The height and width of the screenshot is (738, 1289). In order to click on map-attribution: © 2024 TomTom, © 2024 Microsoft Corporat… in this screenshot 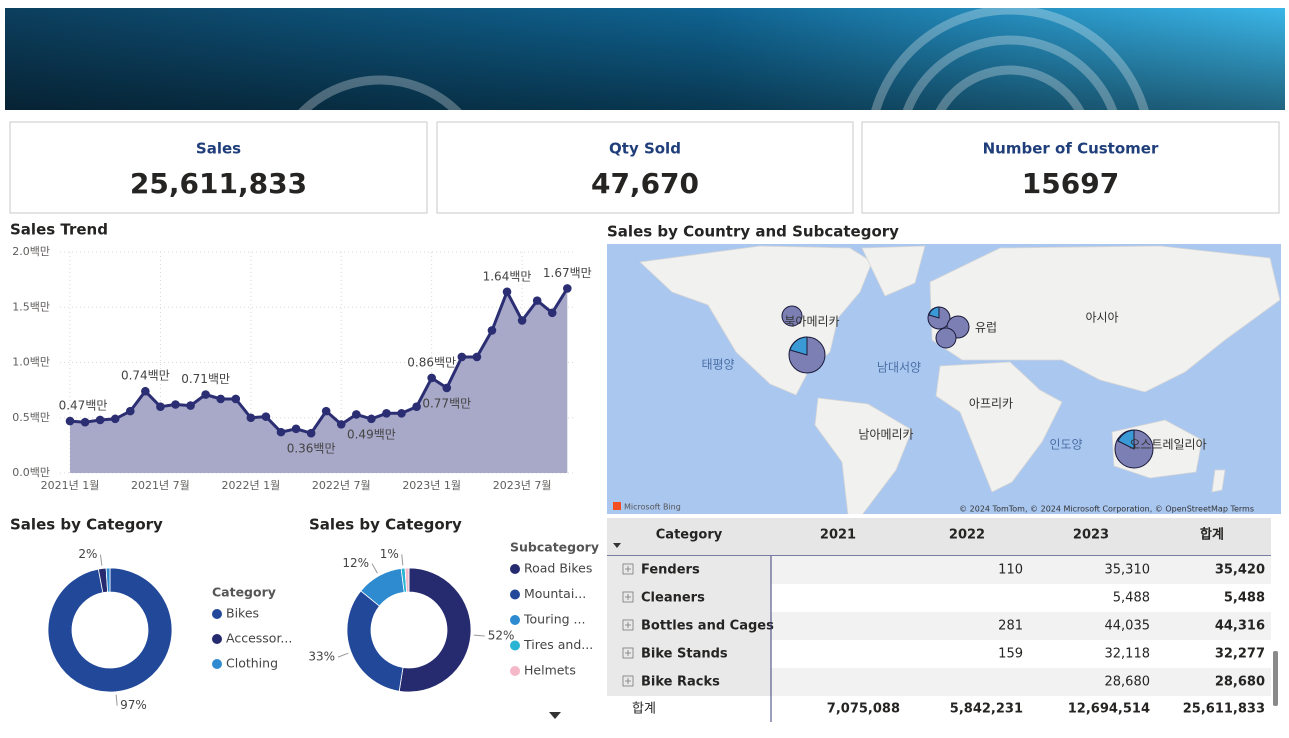, I will do `click(1106, 509)`.